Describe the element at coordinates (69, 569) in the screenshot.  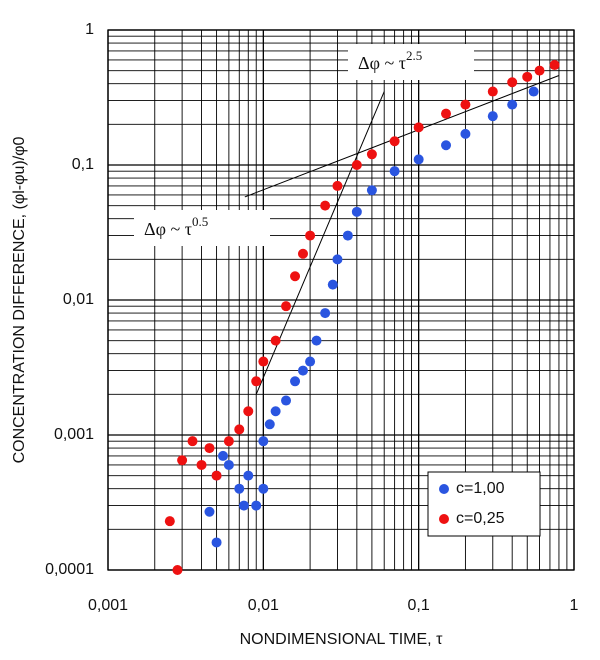
I see `y-tick-label: 0,0001` at that location.